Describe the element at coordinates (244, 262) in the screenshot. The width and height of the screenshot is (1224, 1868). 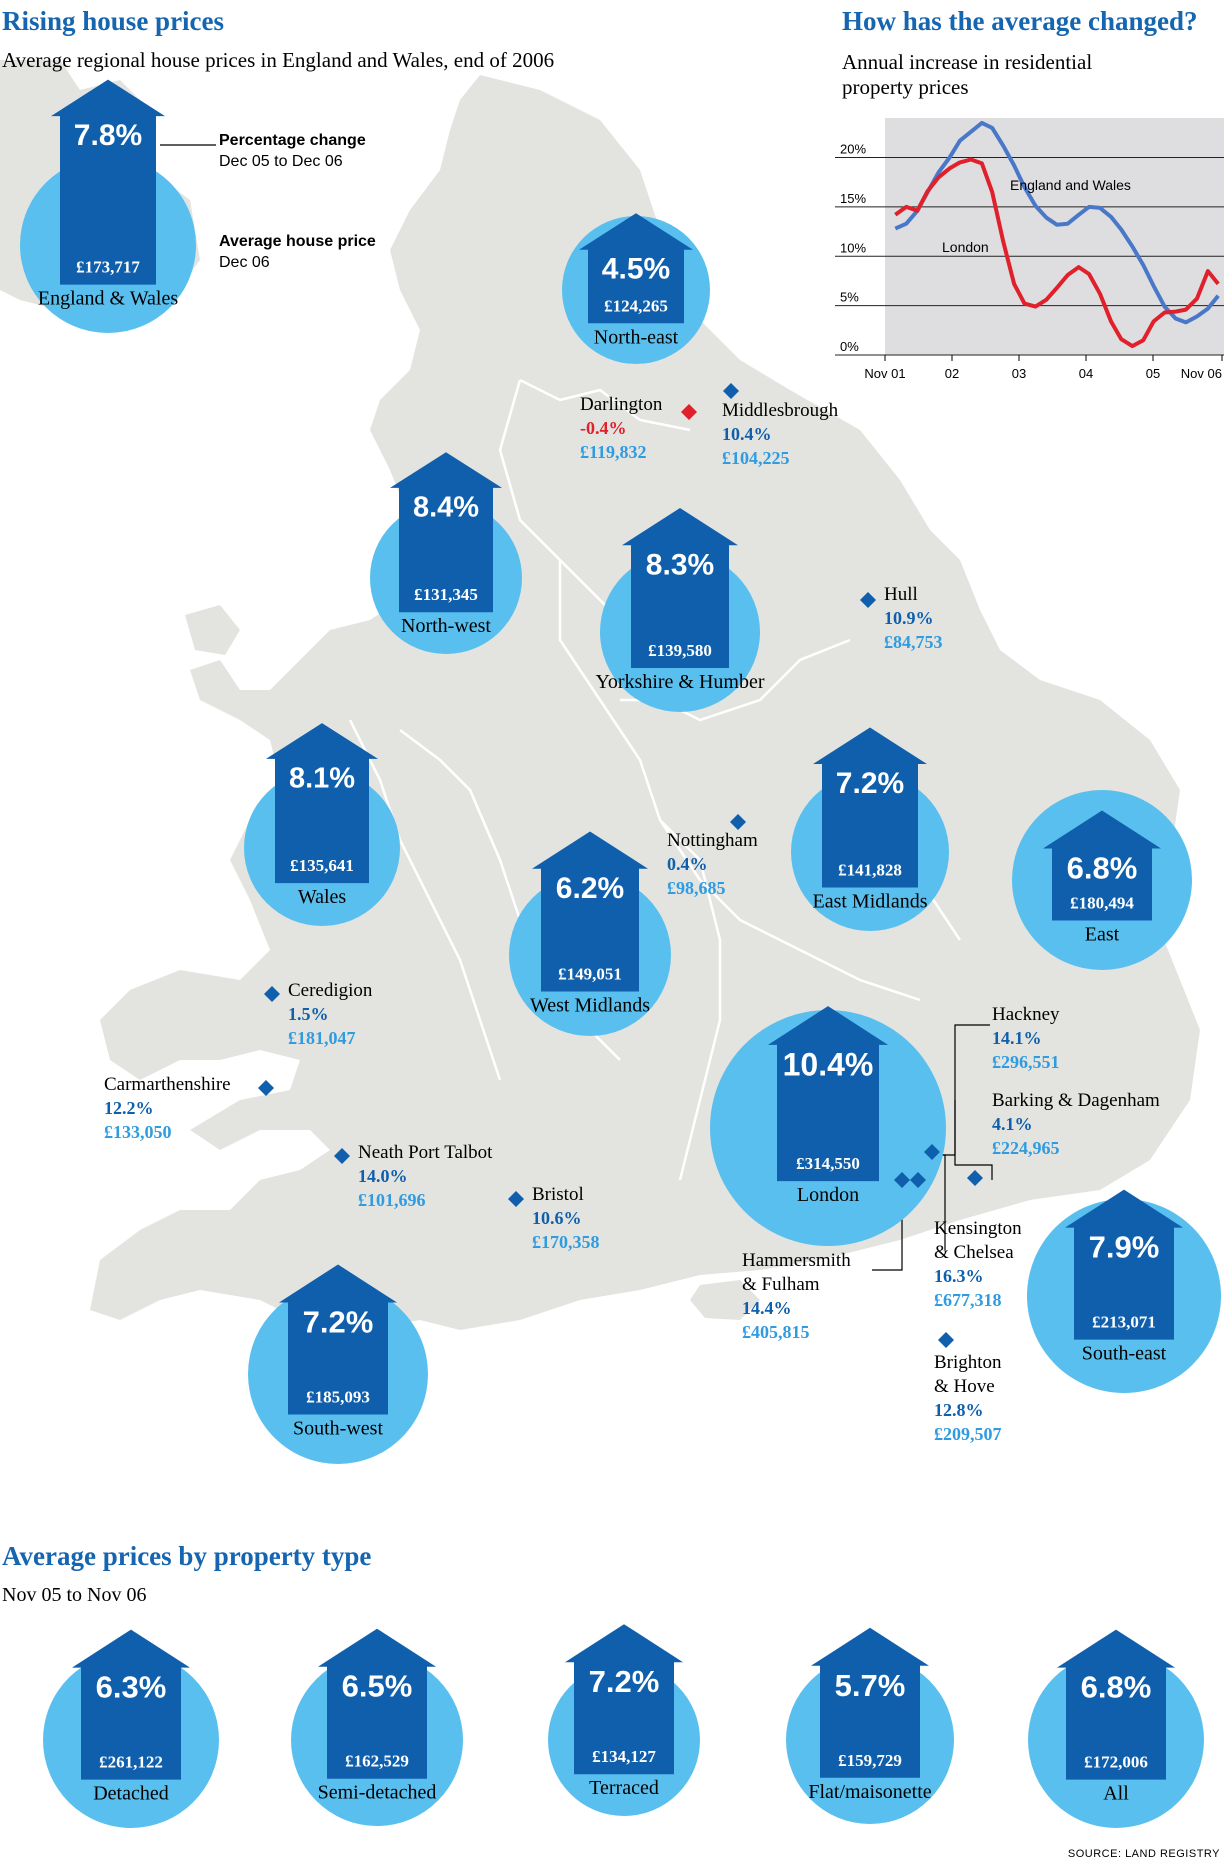
I see `legend-price-period: Dec 06` at that location.